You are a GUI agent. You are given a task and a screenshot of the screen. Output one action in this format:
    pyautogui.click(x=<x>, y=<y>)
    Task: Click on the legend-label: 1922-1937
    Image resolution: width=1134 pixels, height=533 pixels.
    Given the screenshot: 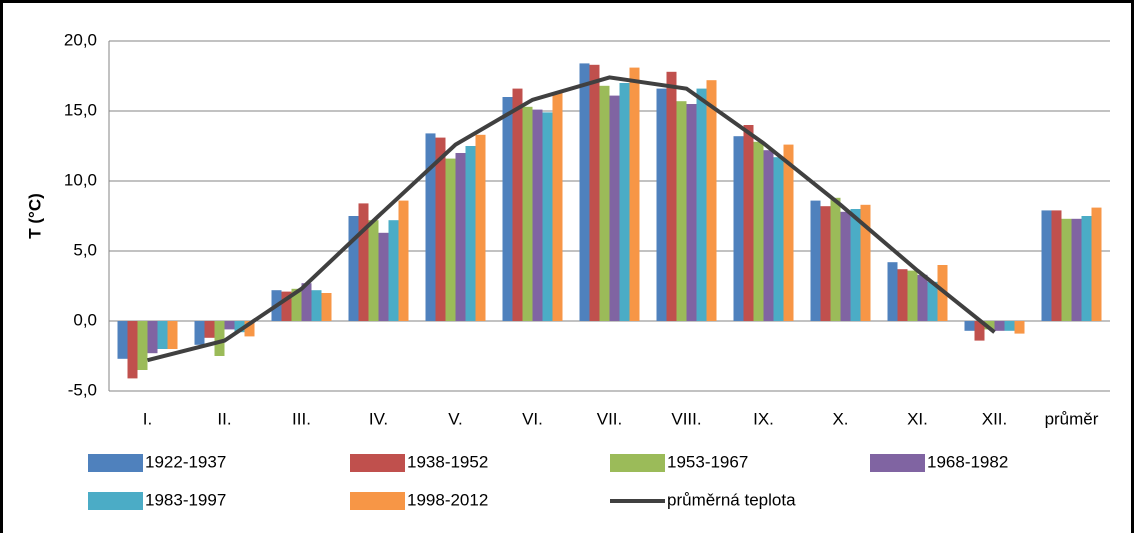 What is the action you would take?
    pyautogui.click(x=185, y=461)
    